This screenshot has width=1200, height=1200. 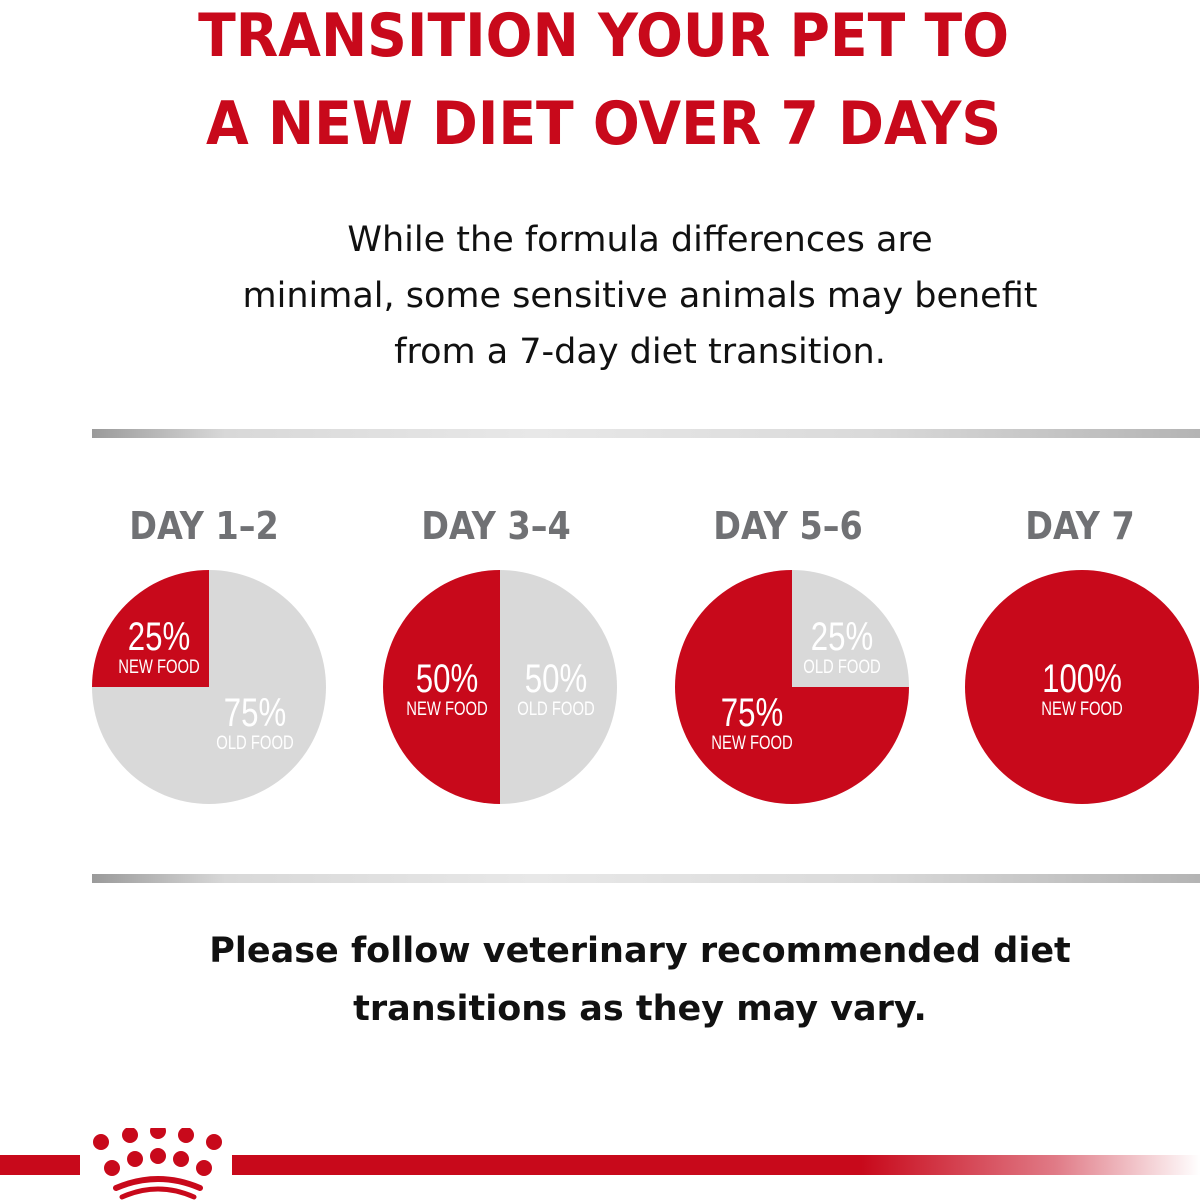 What do you see at coordinates (640, 240) in the screenshot?
I see `subtitle-line-1: While the formula differences are` at bounding box center [640, 240].